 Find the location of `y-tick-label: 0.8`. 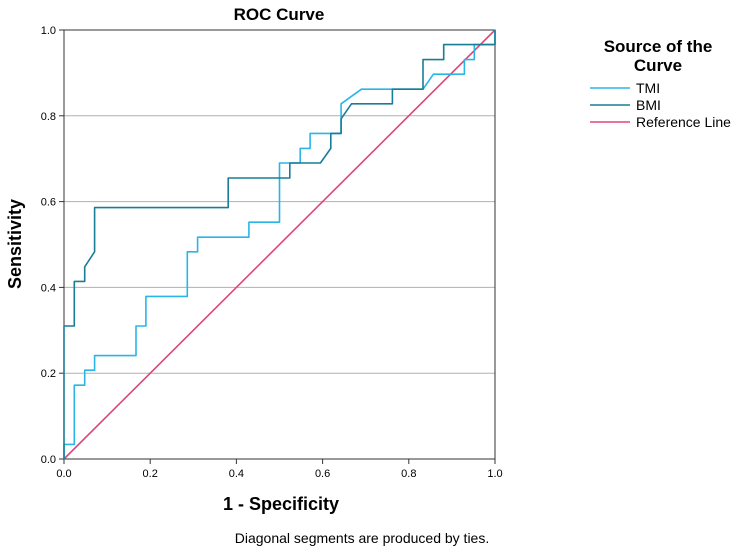

y-tick-label: 0.8 is located at coordinates (48, 117).